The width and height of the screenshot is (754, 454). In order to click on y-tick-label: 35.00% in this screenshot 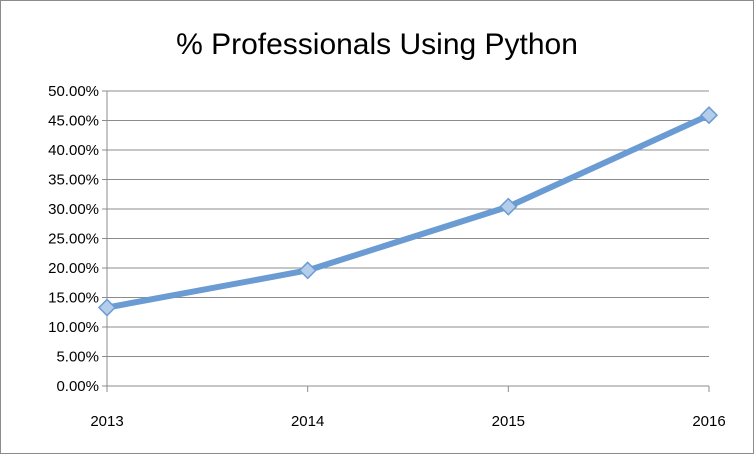, I will do `click(73, 180)`.